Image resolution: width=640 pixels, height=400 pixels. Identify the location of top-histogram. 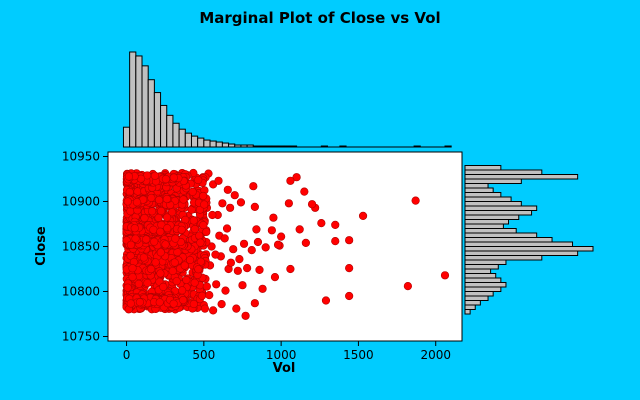
(287, 99).